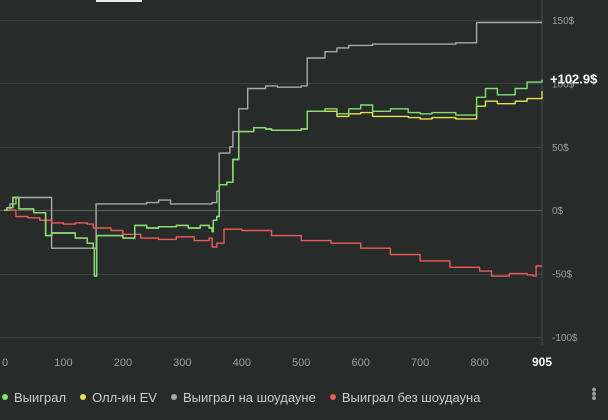 The width and height of the screenshot is (608, 420). What do you see at coordinates (273, 243) in the screenshot?
I see `series-line-non-showdown` at bounding box center [273, 243].